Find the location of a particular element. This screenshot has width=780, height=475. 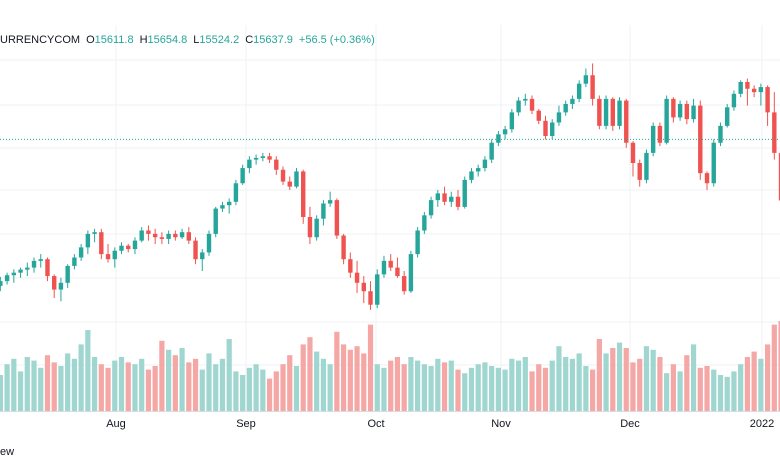

low-value: 15524.2 is located at coordinates (219, 40).